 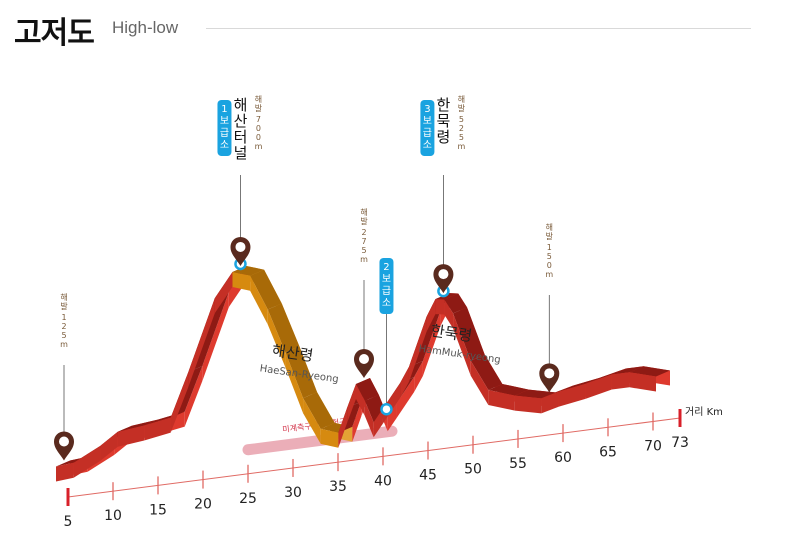 I want to click on peak-pin, so click(x=64, y=446).